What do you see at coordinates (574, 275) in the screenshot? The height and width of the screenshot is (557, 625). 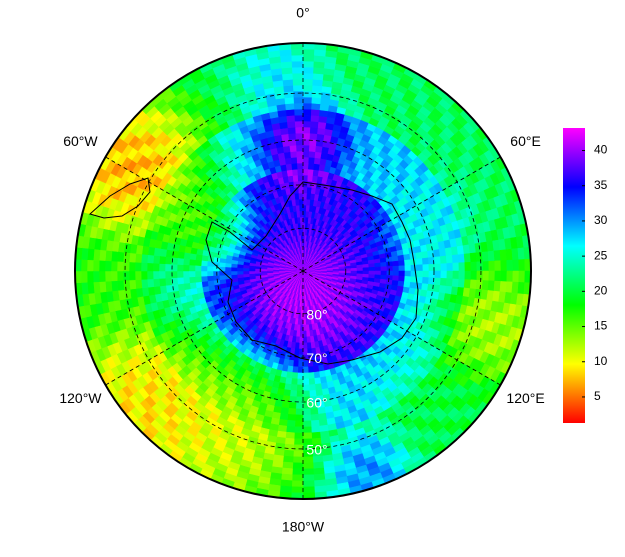 I see `colorbar-scale` at bounding box center [574, 275].